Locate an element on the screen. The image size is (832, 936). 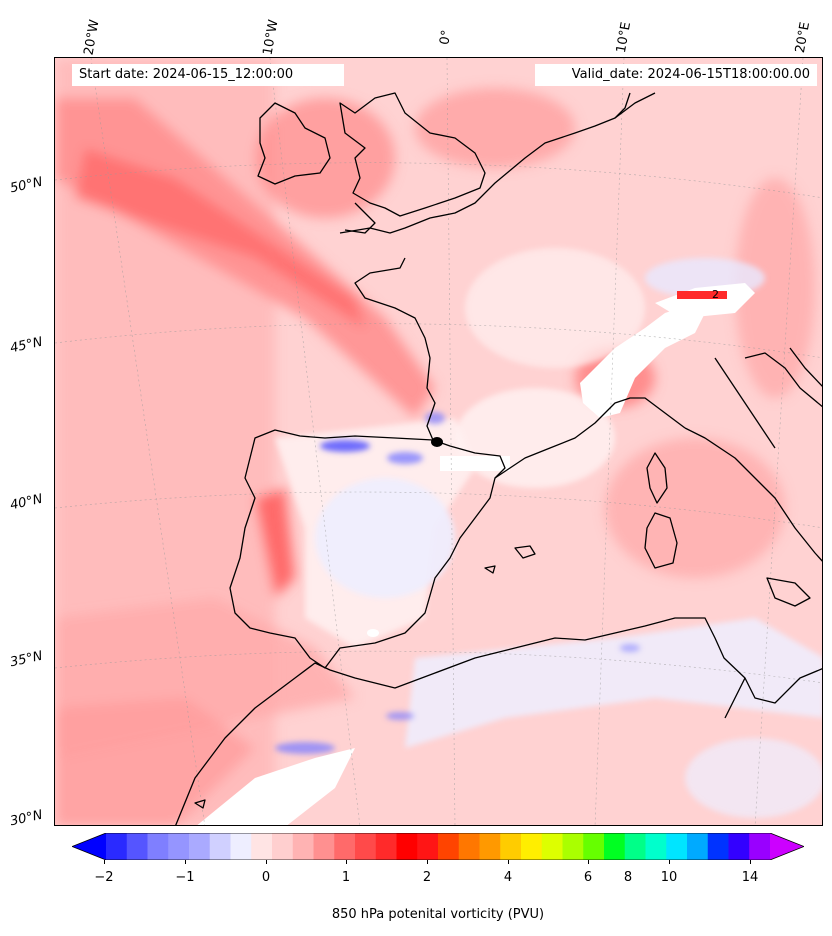
colorbar-tick-neg1: −1 is located at coordinates (185, 877).